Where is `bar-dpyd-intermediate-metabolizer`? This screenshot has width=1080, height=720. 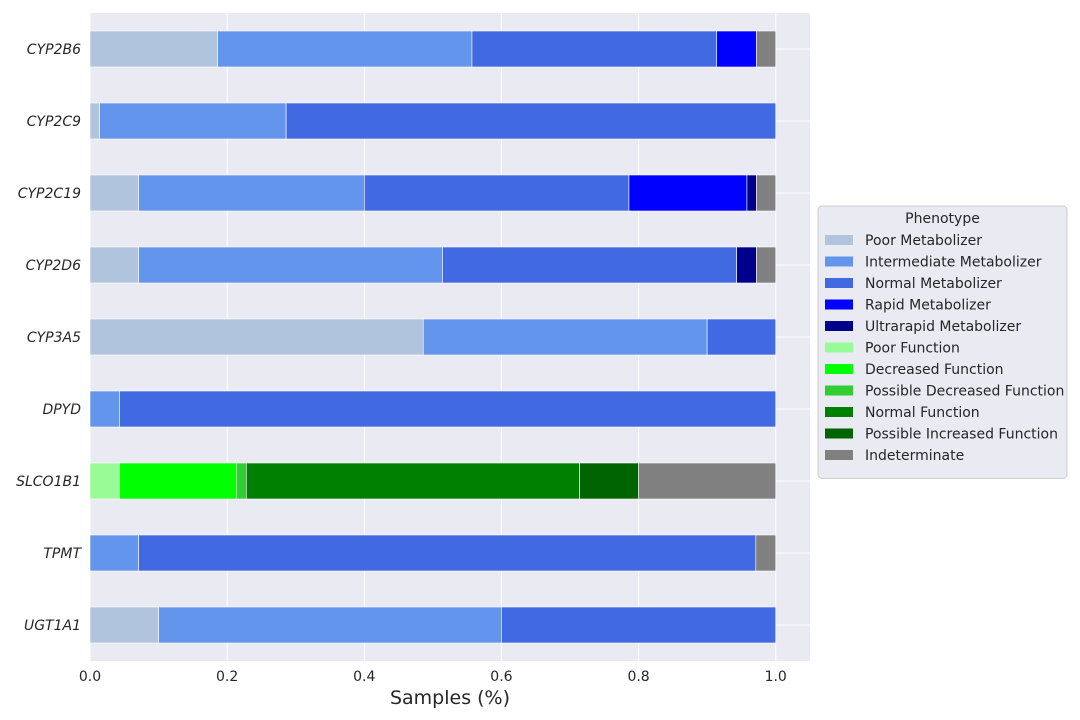
bar-dpyd-intermediate-metabolizer is located at coordinates (104, 409).